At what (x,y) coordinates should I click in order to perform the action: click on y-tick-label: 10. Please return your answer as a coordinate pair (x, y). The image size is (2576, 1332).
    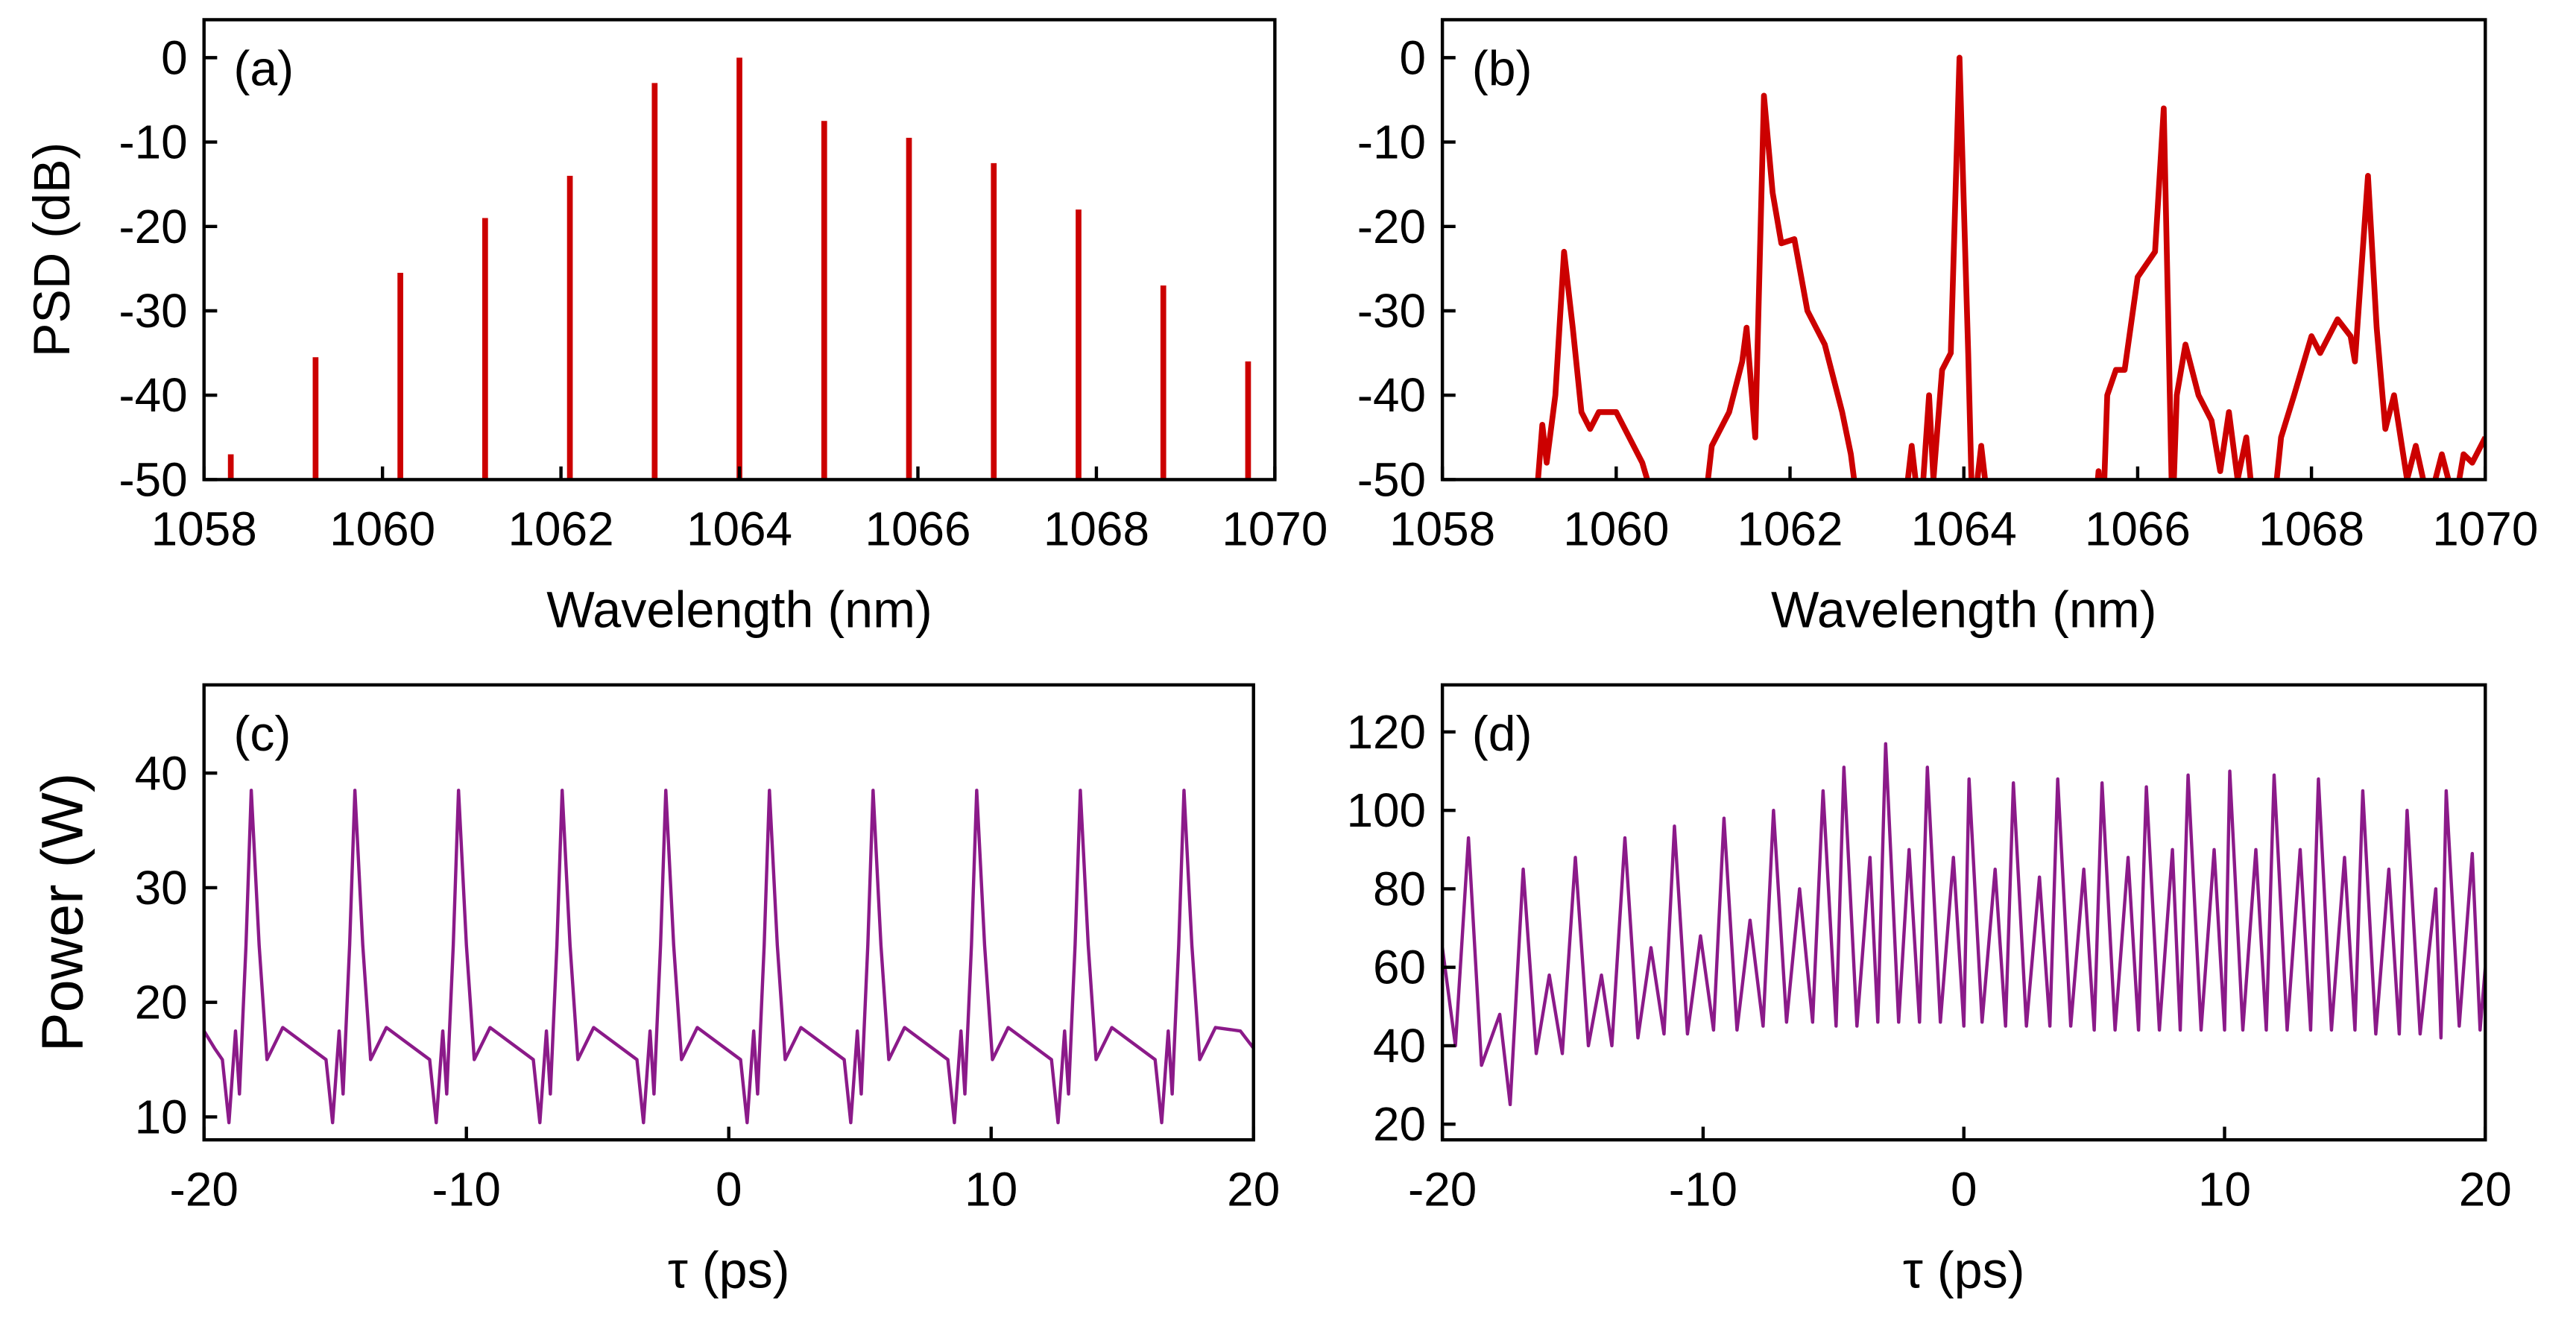
    Looking at the image, I should click on (161, 1116).